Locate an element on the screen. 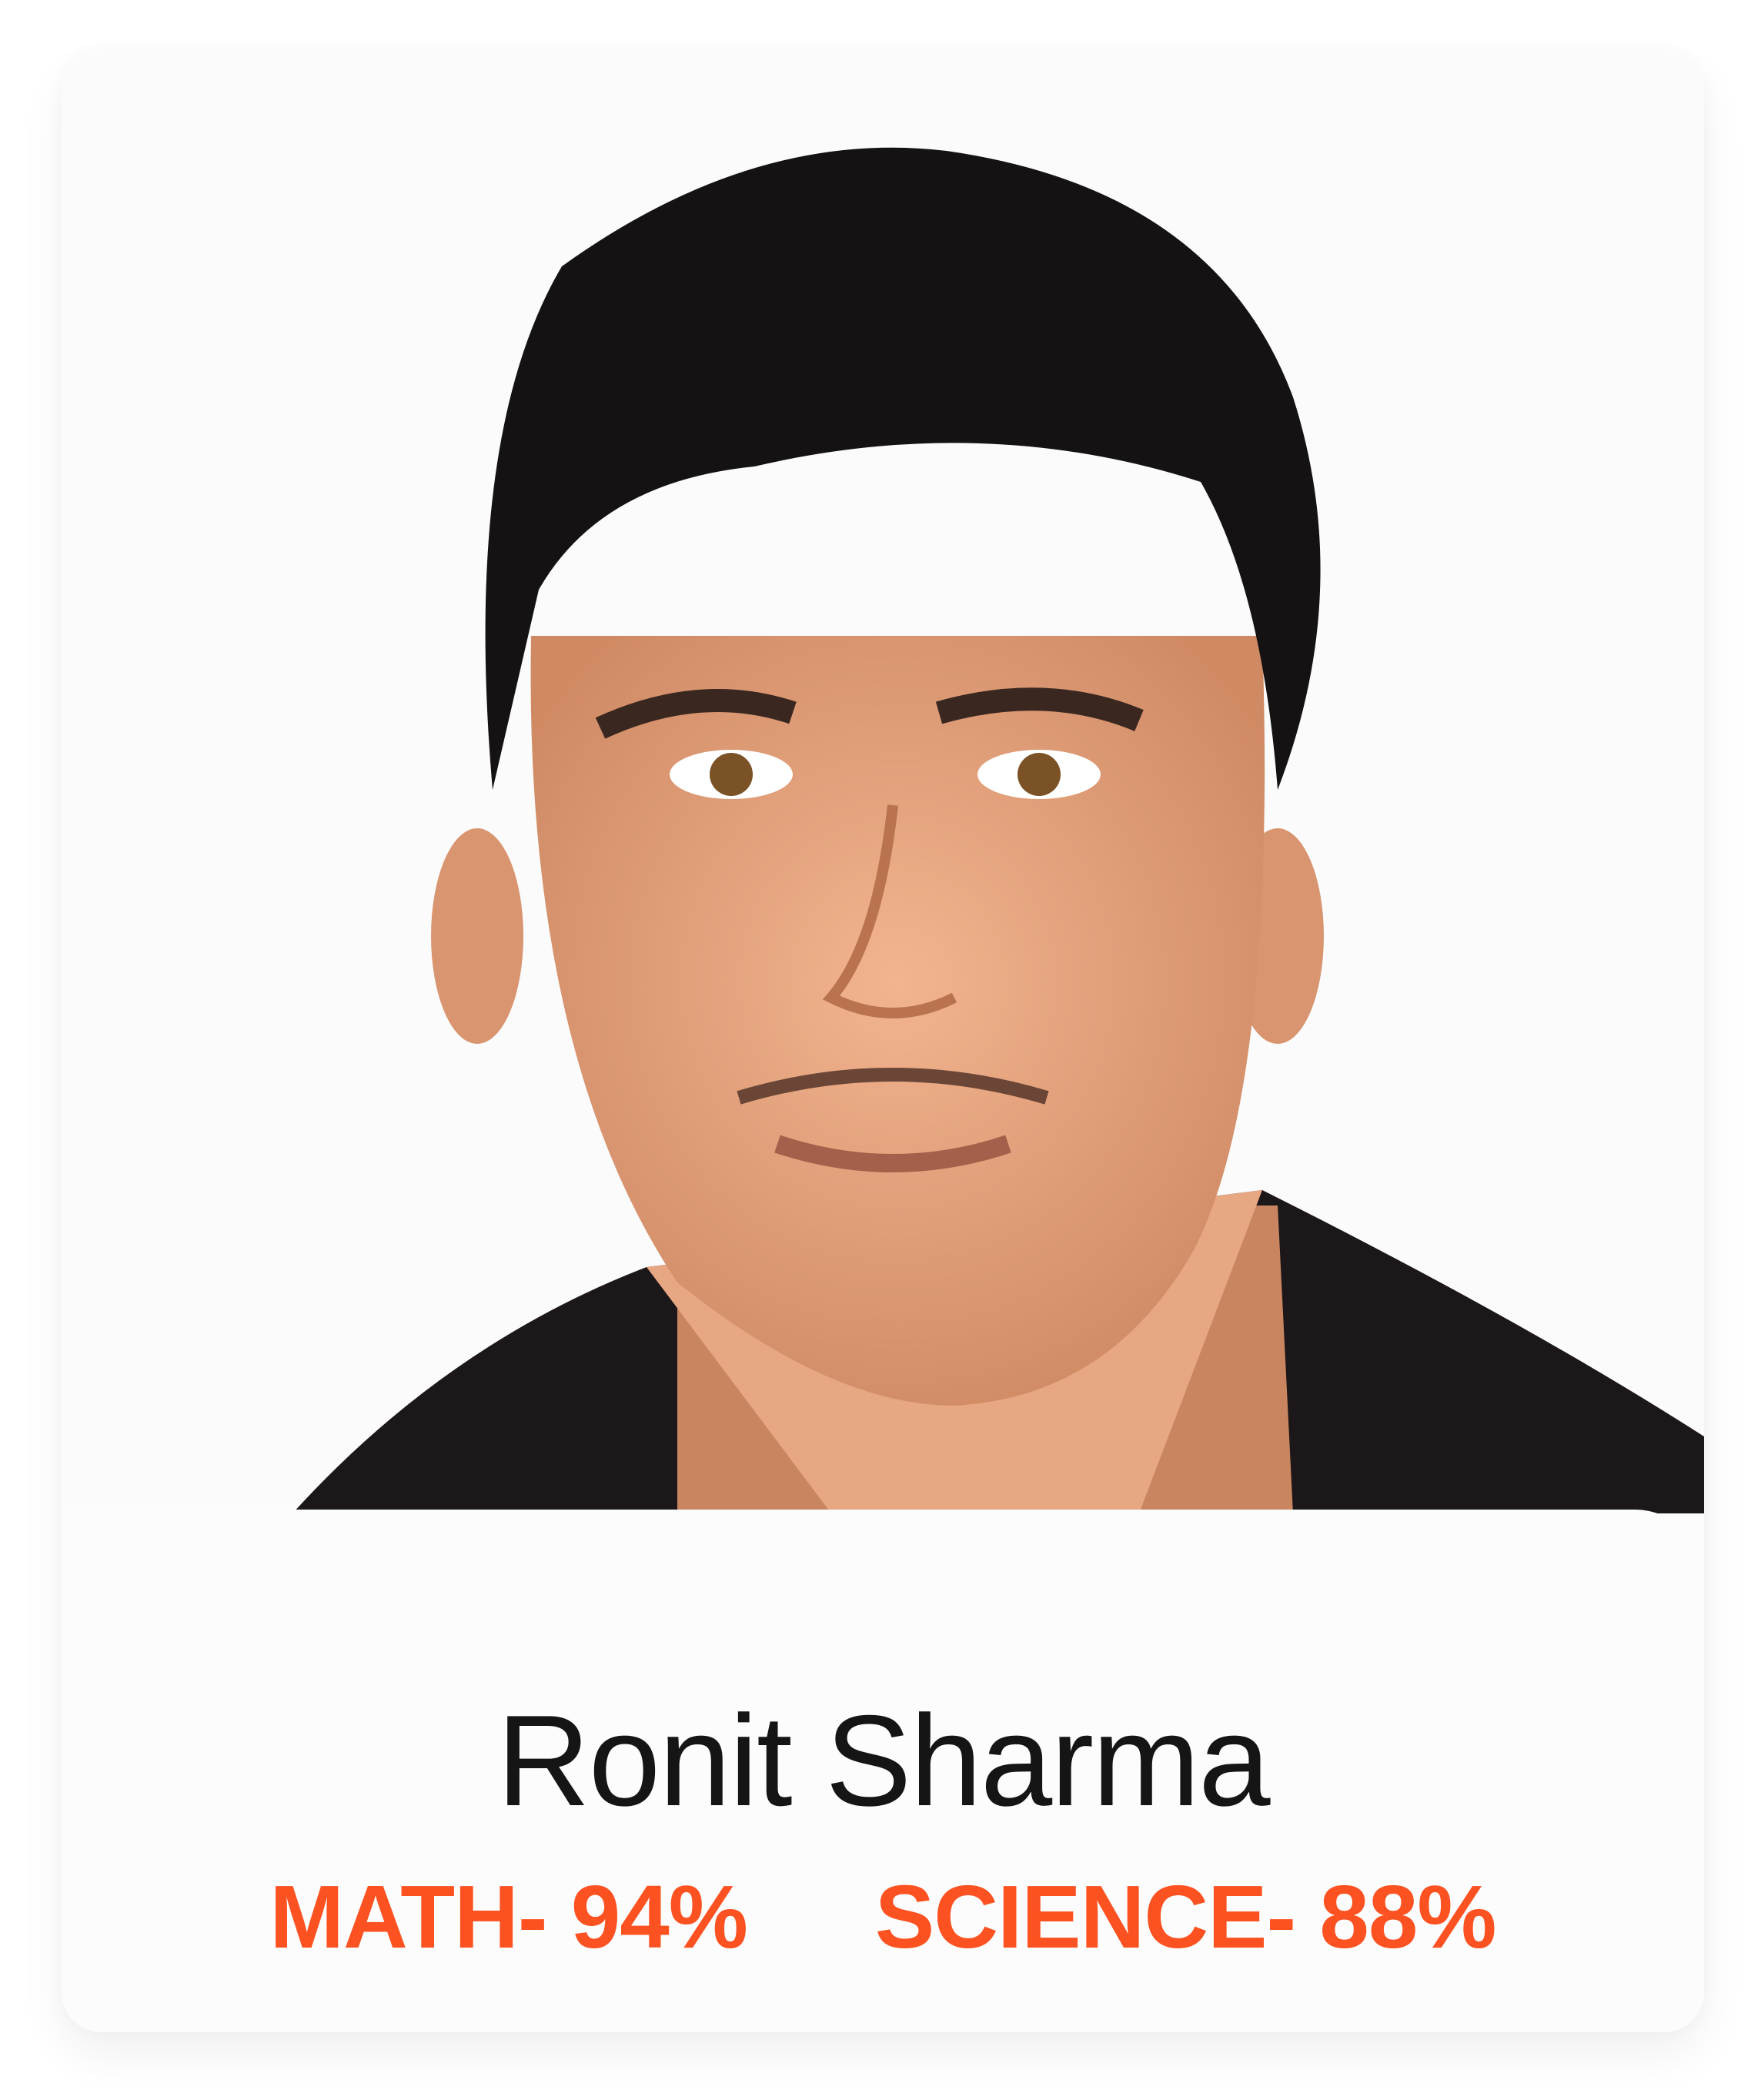  science-score: SCIENCE- 88% is located at coordinates (1185, 1917).